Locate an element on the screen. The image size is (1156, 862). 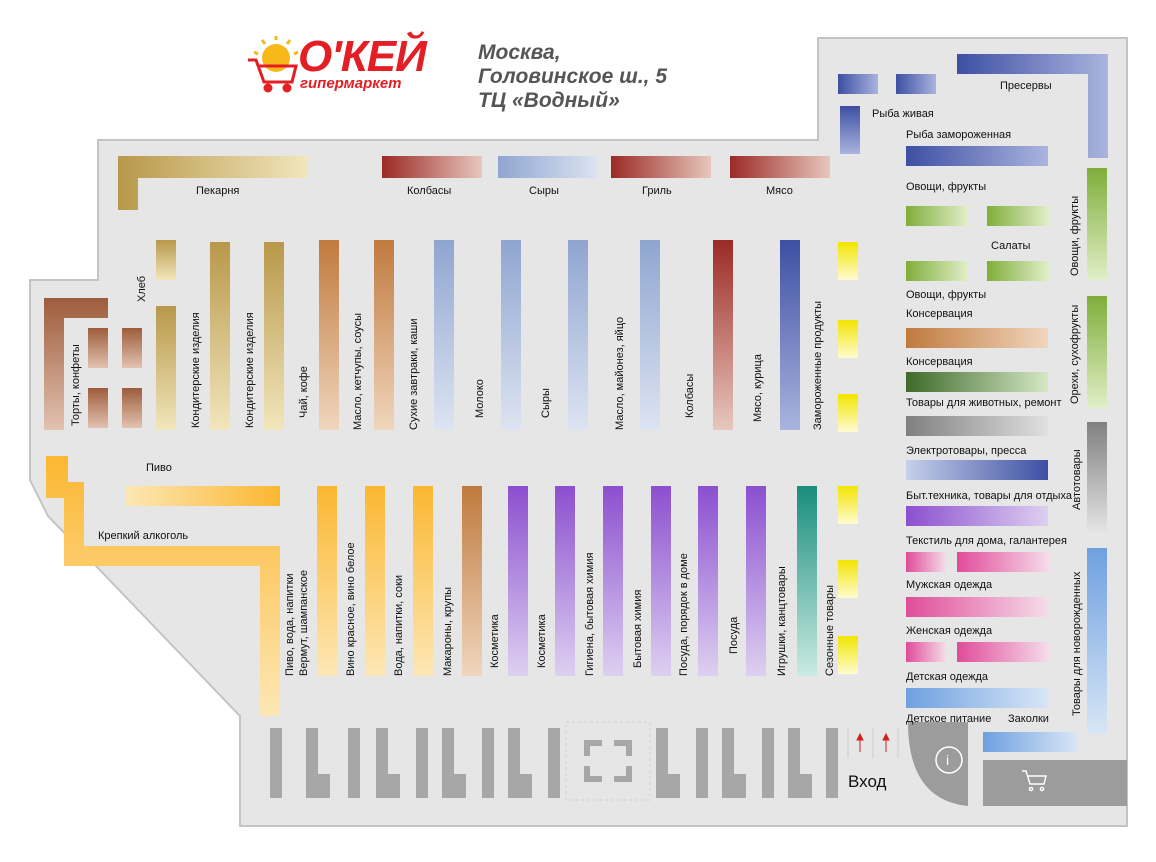
vlabel-meat: Мясо, курица is located at coordinates (758, 388).